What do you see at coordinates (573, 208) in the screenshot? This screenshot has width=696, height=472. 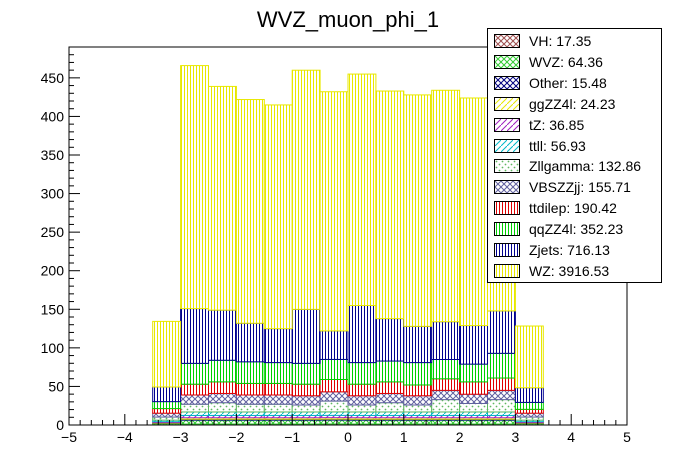 I see `legend-label: ttdilep: 190.42` at bounding box center [573, 208].